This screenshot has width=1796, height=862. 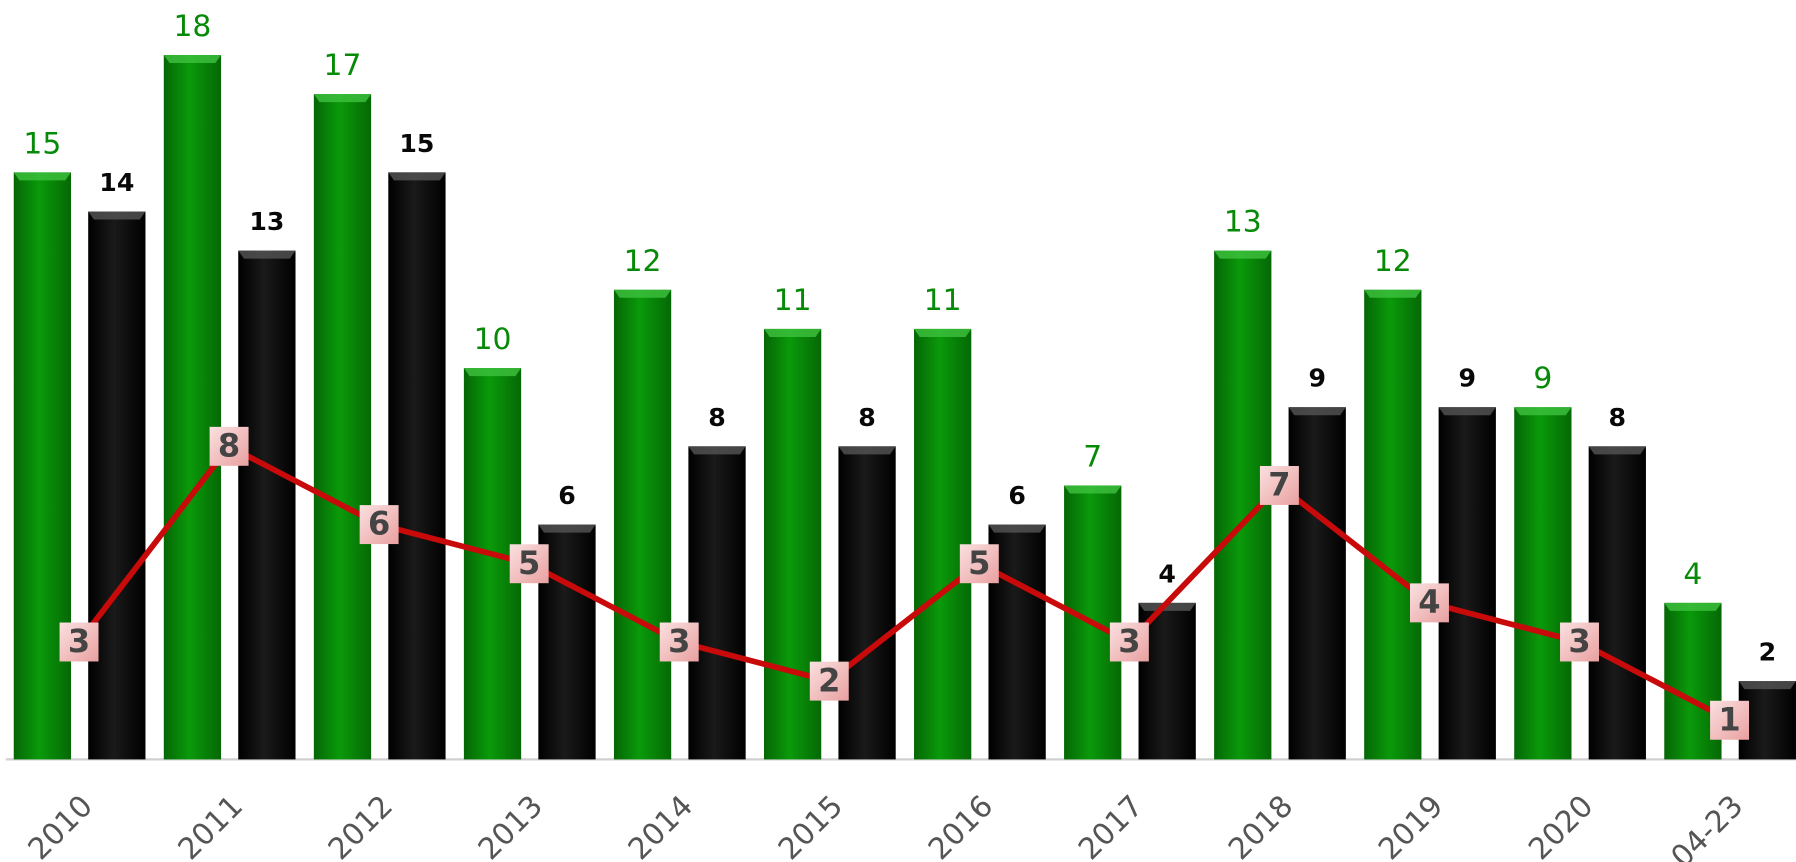 I want to click on x-tick-label: 2018, so click(x=1261, y=825).